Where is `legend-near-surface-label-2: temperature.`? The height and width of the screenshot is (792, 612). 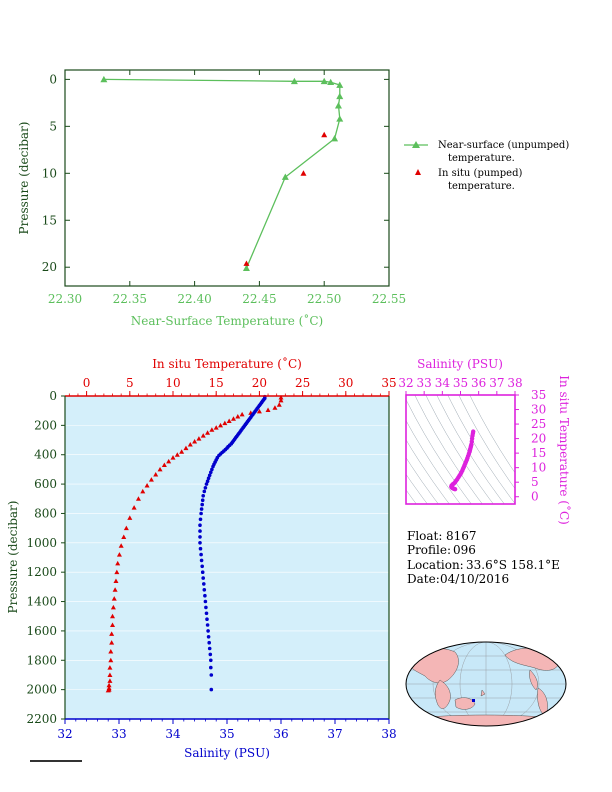
legend-near-surface-label-2: temperature. is located at coordinates (481, 158).